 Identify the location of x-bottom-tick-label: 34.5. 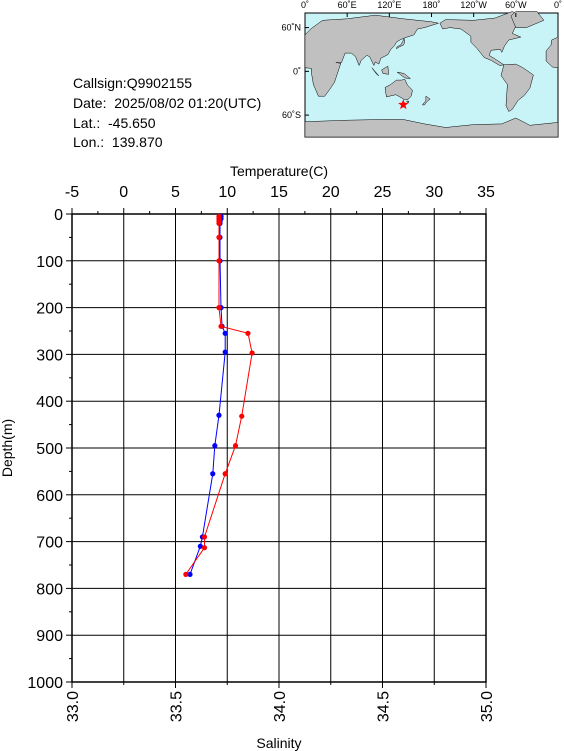
(384, 706).